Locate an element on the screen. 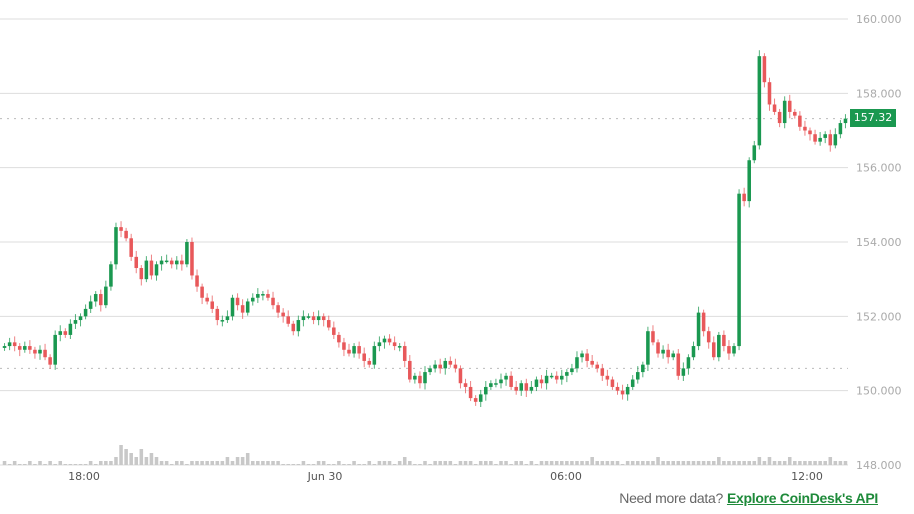 The height and width of the screenshot is (514, 914). x-tick-label: Jun 30 is located at coordinates (325, 476).